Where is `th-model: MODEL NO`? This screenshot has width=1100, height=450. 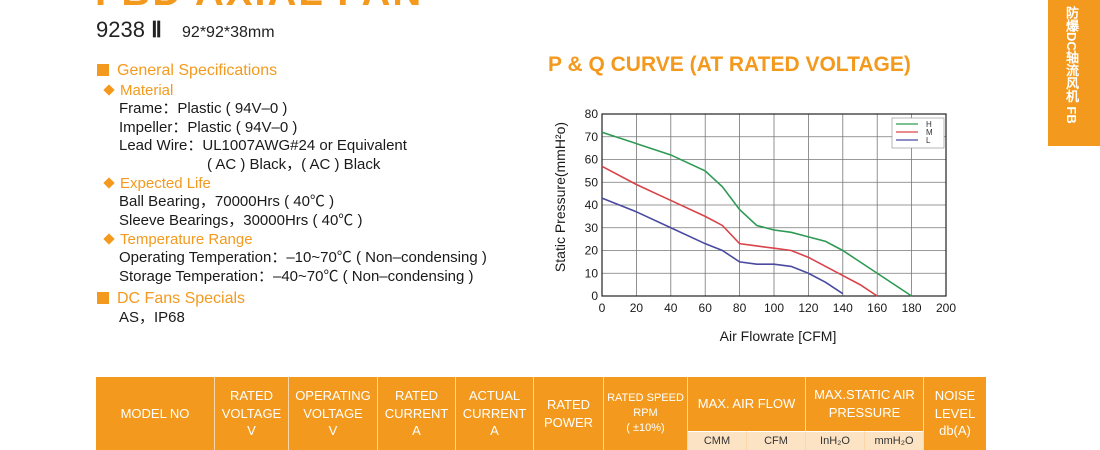
th-model: MODEL NO is located at coordinates (155, 413).